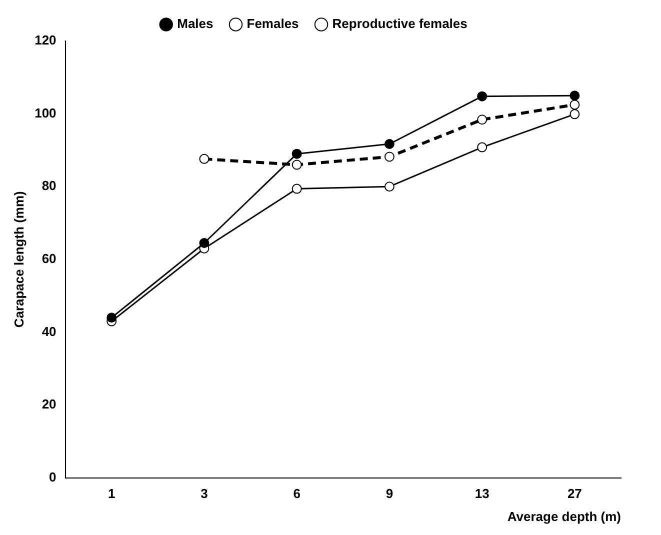  What do you see at coordinates (400, 24) in the screenshot?
I see `legend-label: Reproductive females` at bounding box center [400, 24].